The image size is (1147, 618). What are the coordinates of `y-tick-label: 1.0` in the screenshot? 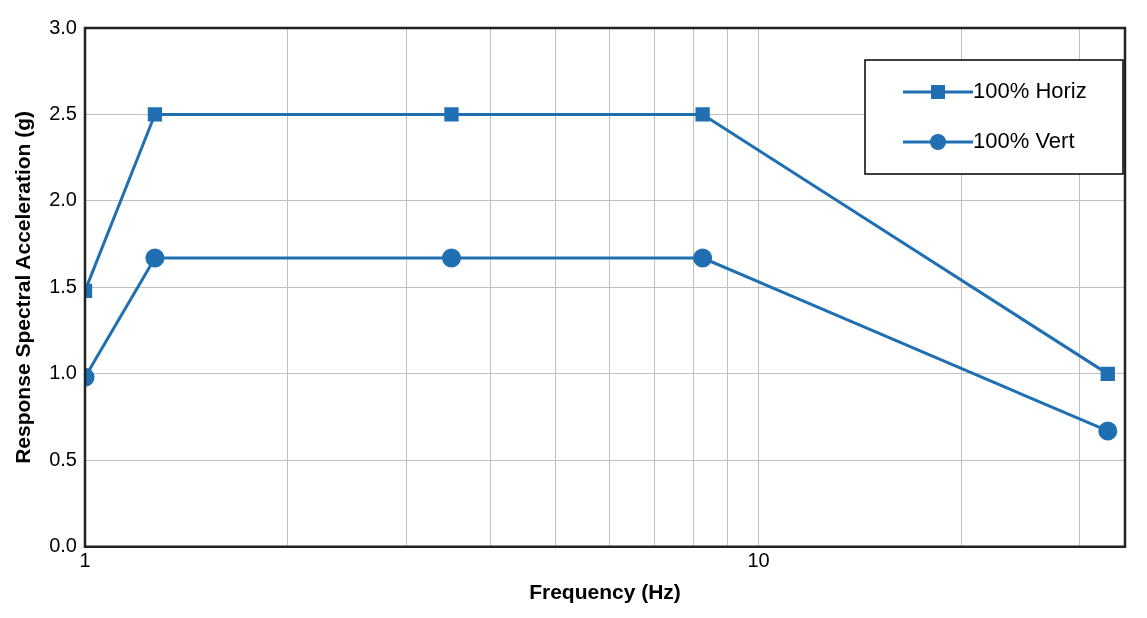 It's located at (63, 372).